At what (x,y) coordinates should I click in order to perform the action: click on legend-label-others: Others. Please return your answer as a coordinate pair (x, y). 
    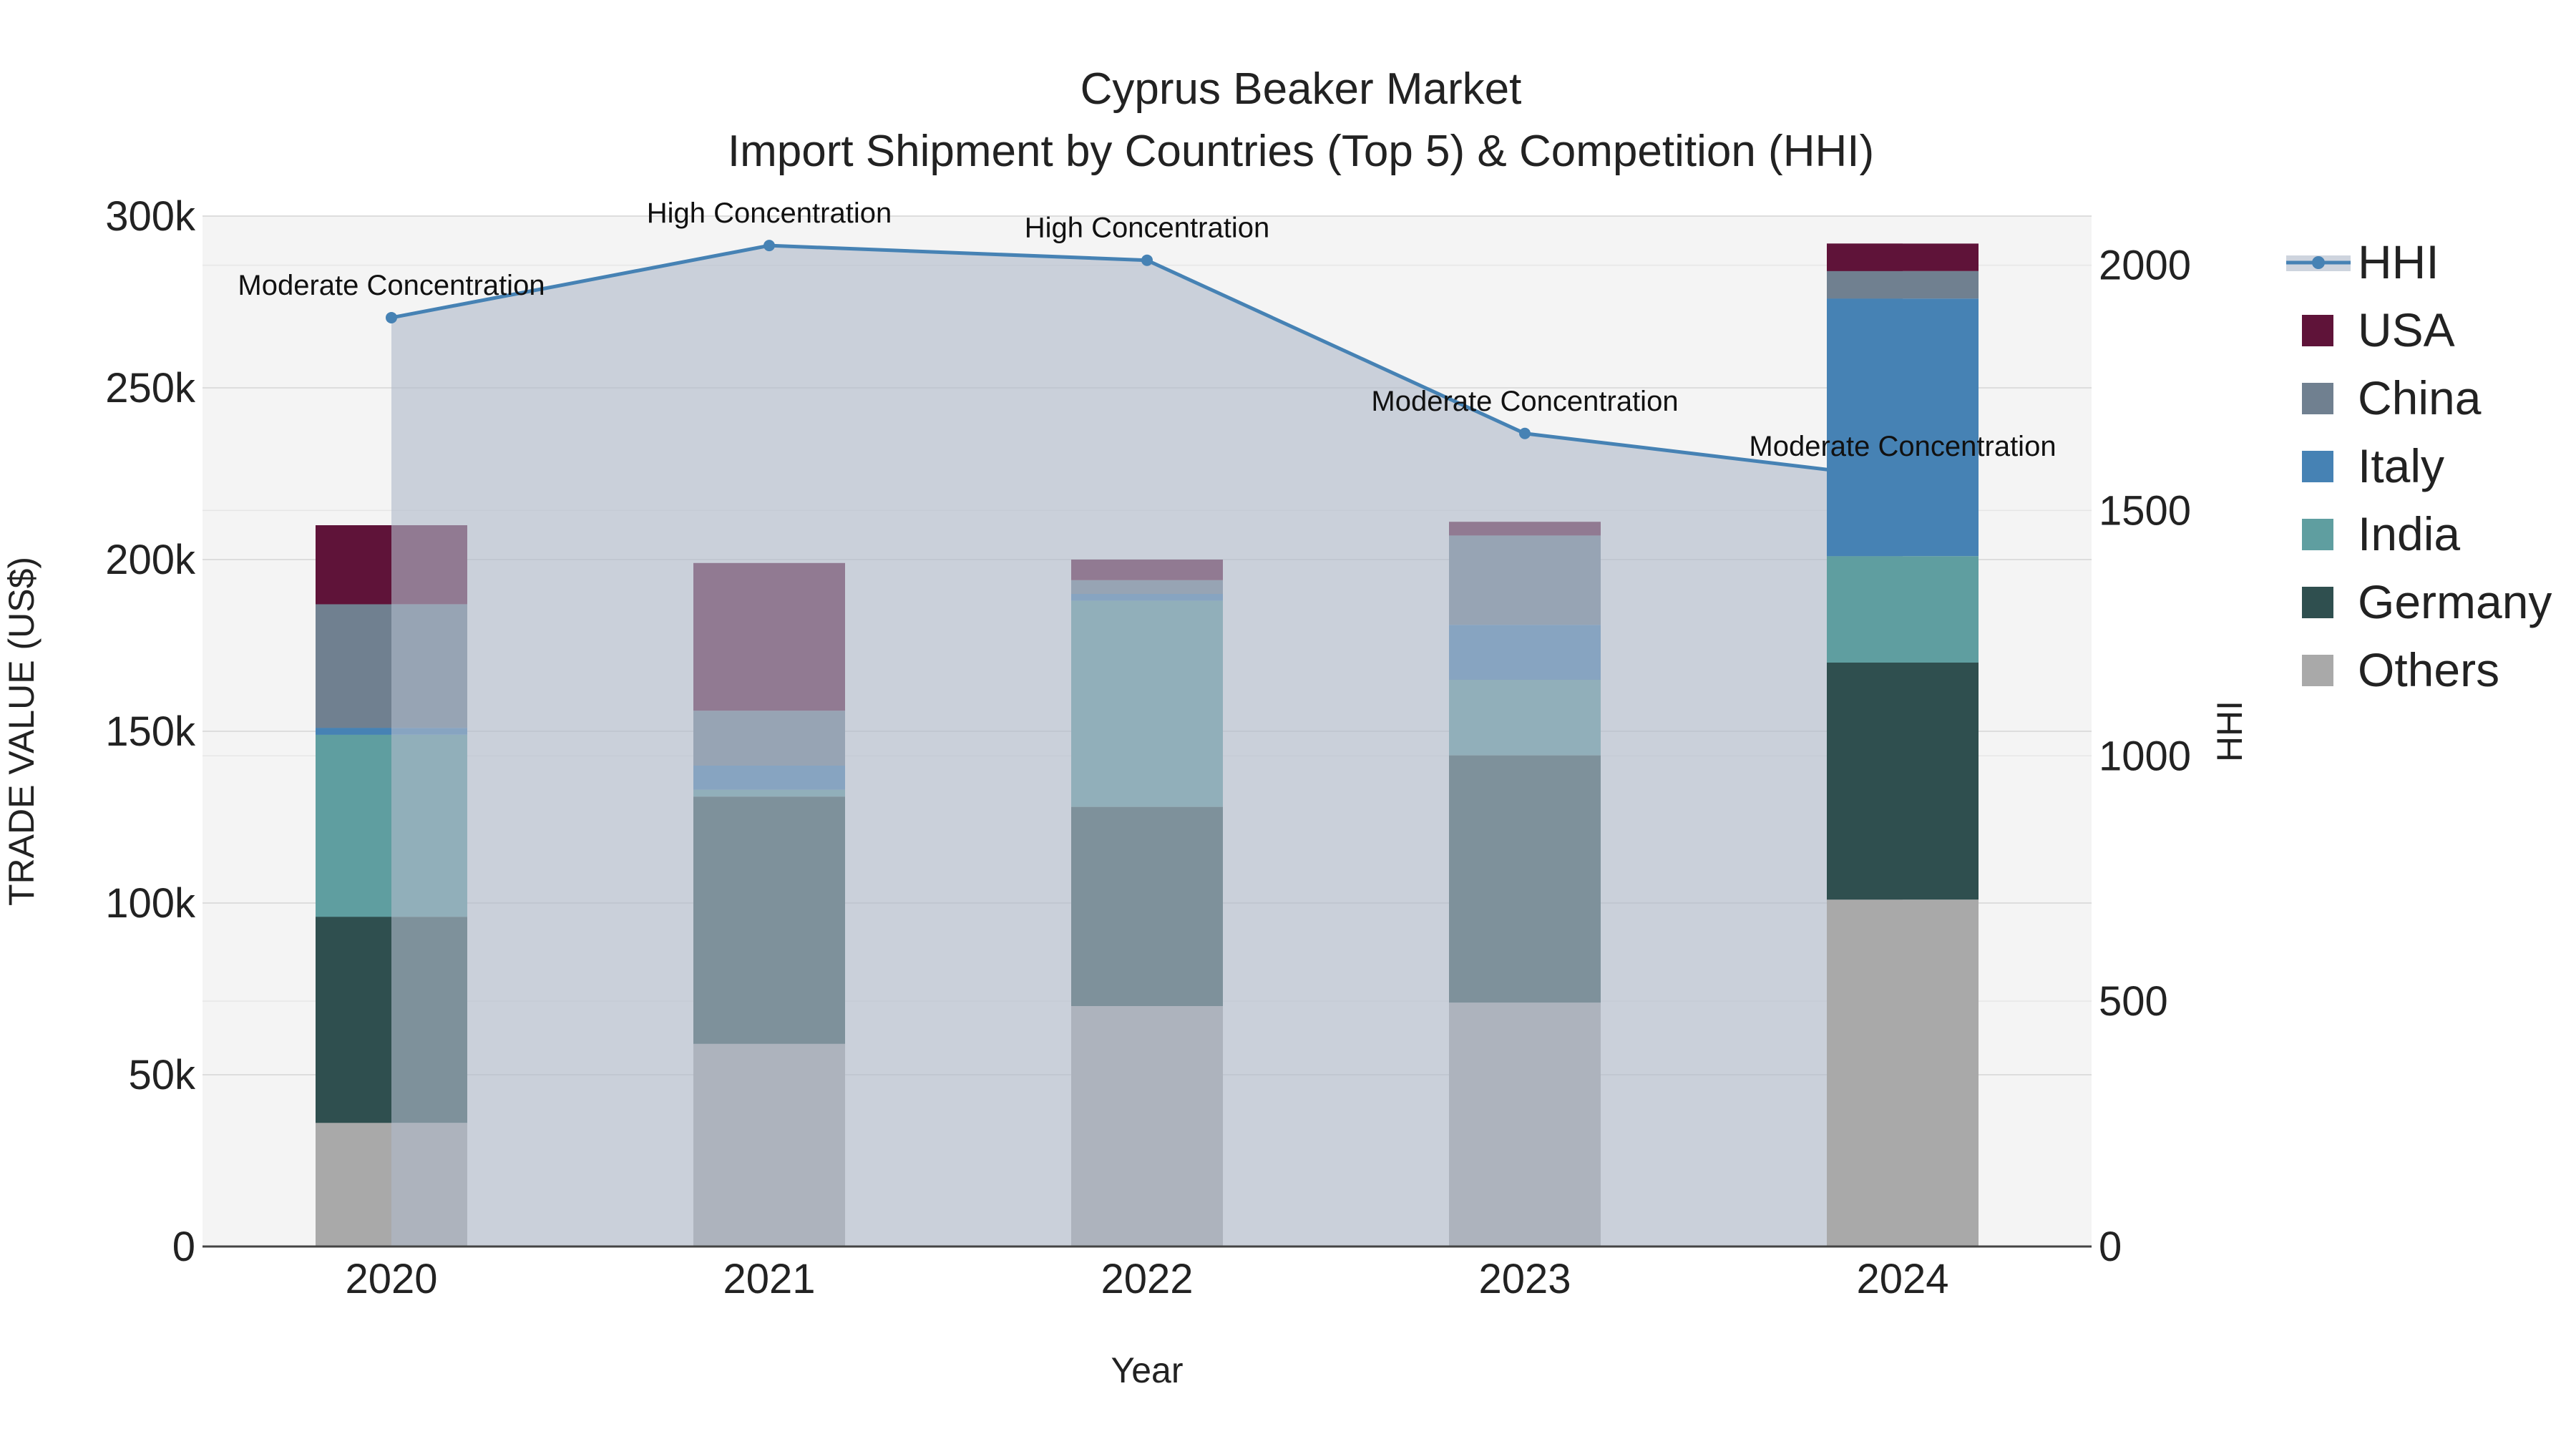
    Looking at the image, I should click on (2428, 669).